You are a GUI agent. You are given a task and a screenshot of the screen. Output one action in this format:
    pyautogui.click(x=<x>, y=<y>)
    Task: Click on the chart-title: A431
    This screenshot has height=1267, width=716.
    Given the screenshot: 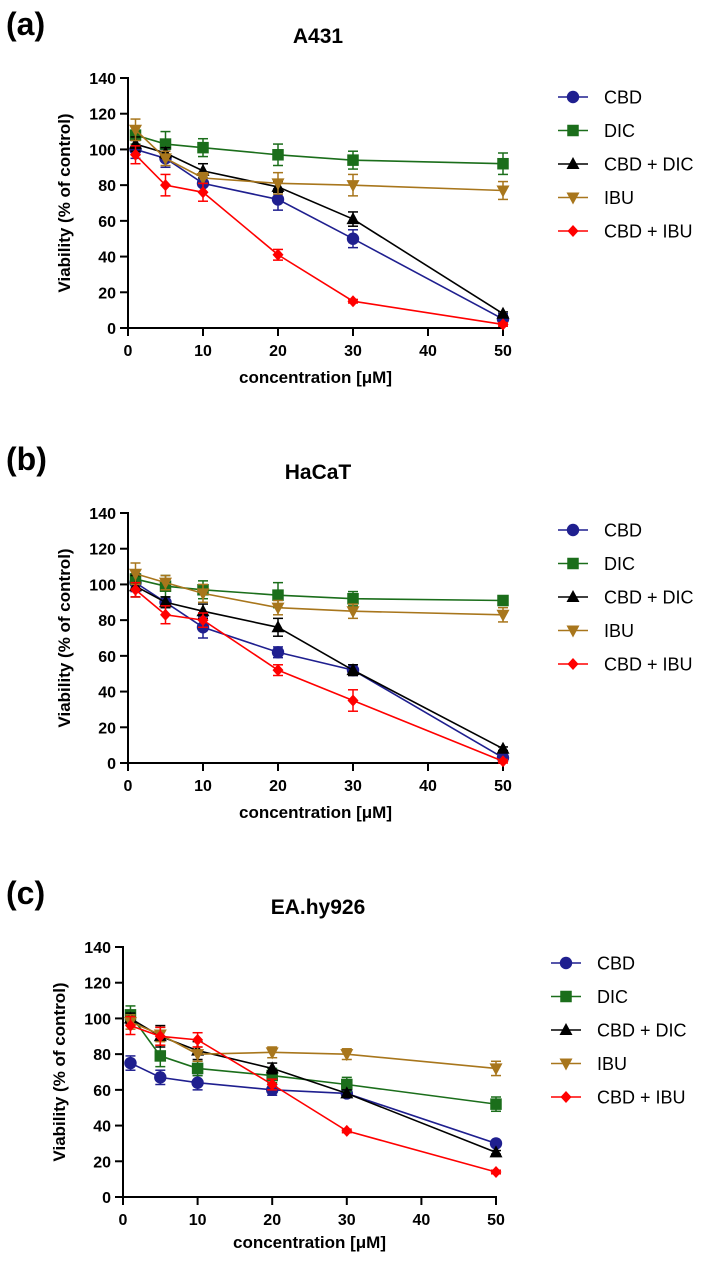 What is the action you would take?
    pyautogui.click(x=318, y=36)
    